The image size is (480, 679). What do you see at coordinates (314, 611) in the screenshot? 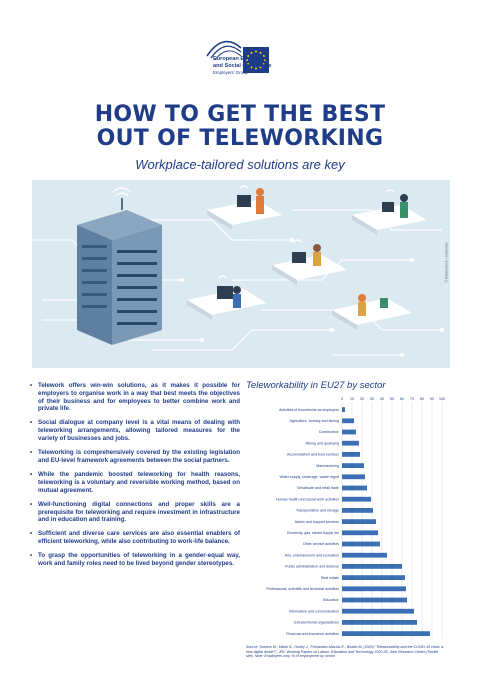
I see `category-label: Information and communication` at bounding box center [314, 611].